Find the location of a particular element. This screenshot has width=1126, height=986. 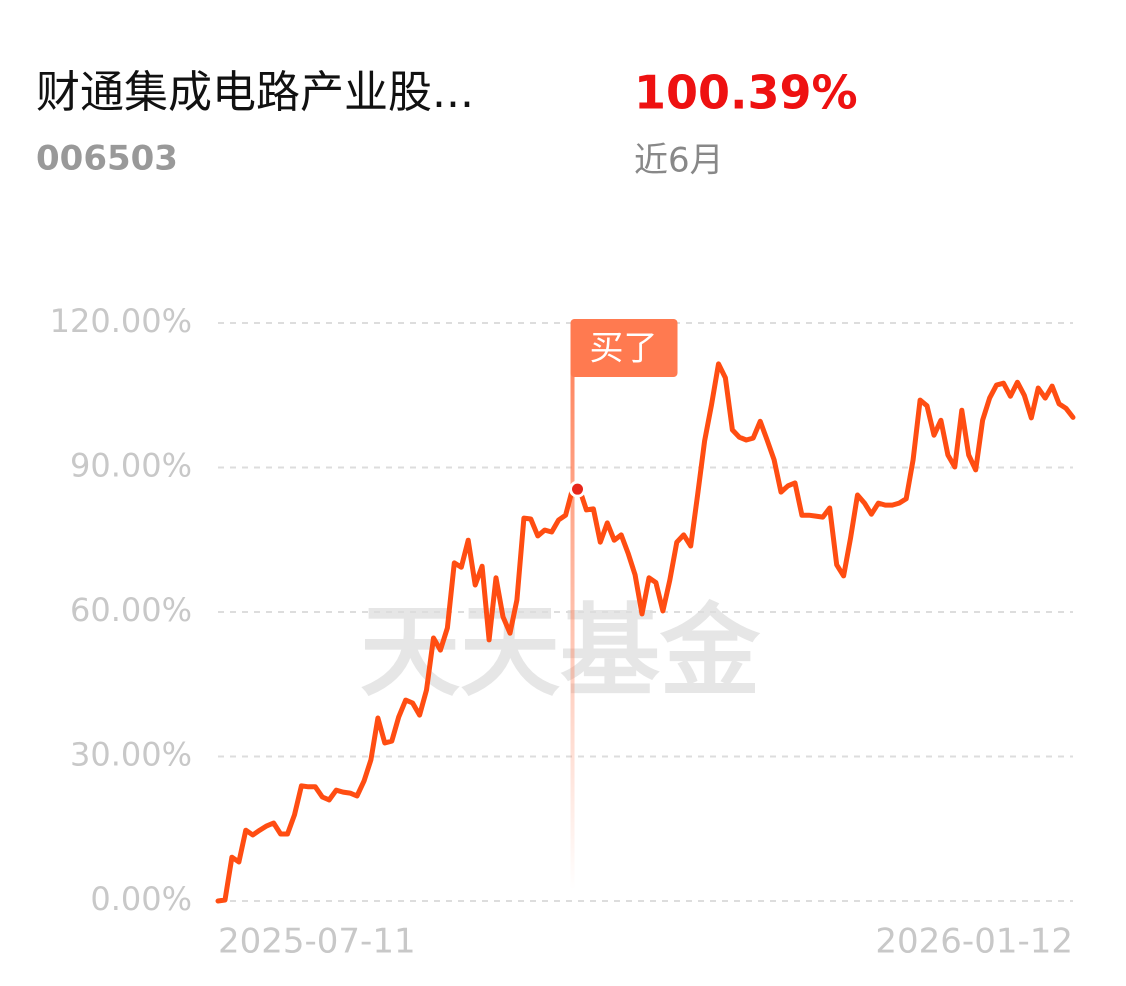

buy-marker-line is located at coordinates (572, 630).